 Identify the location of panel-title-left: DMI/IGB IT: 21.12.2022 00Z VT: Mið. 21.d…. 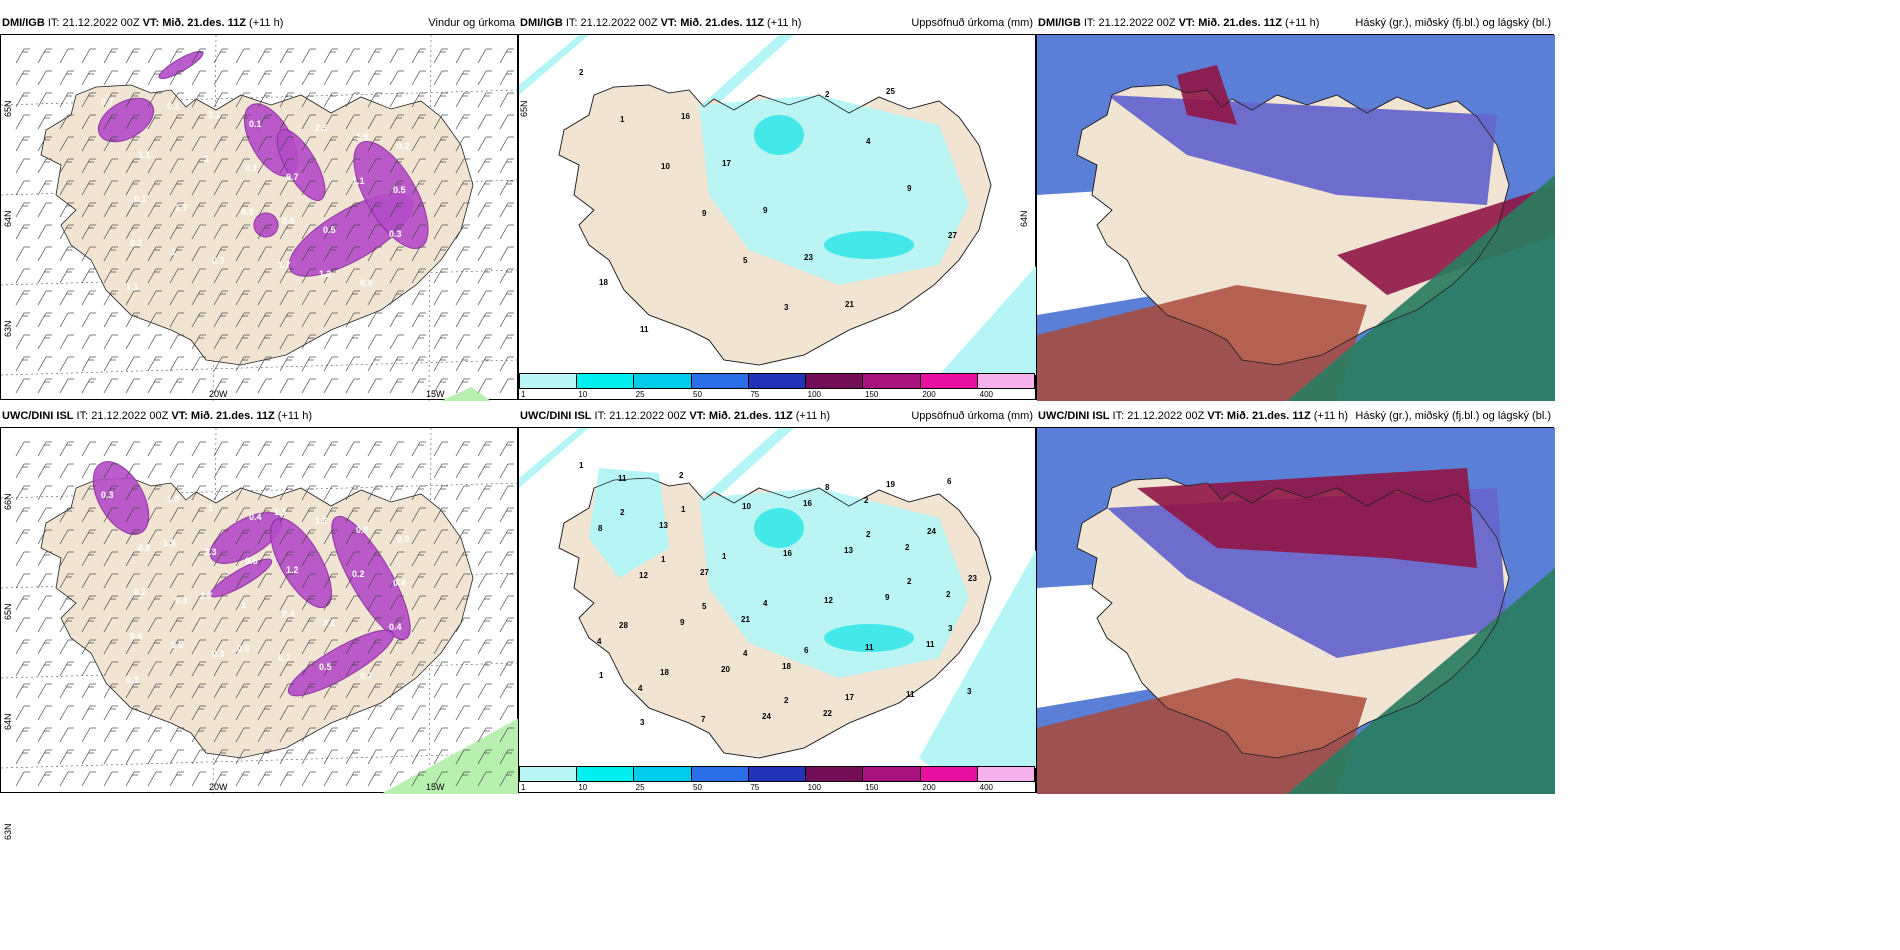
(660, 23).